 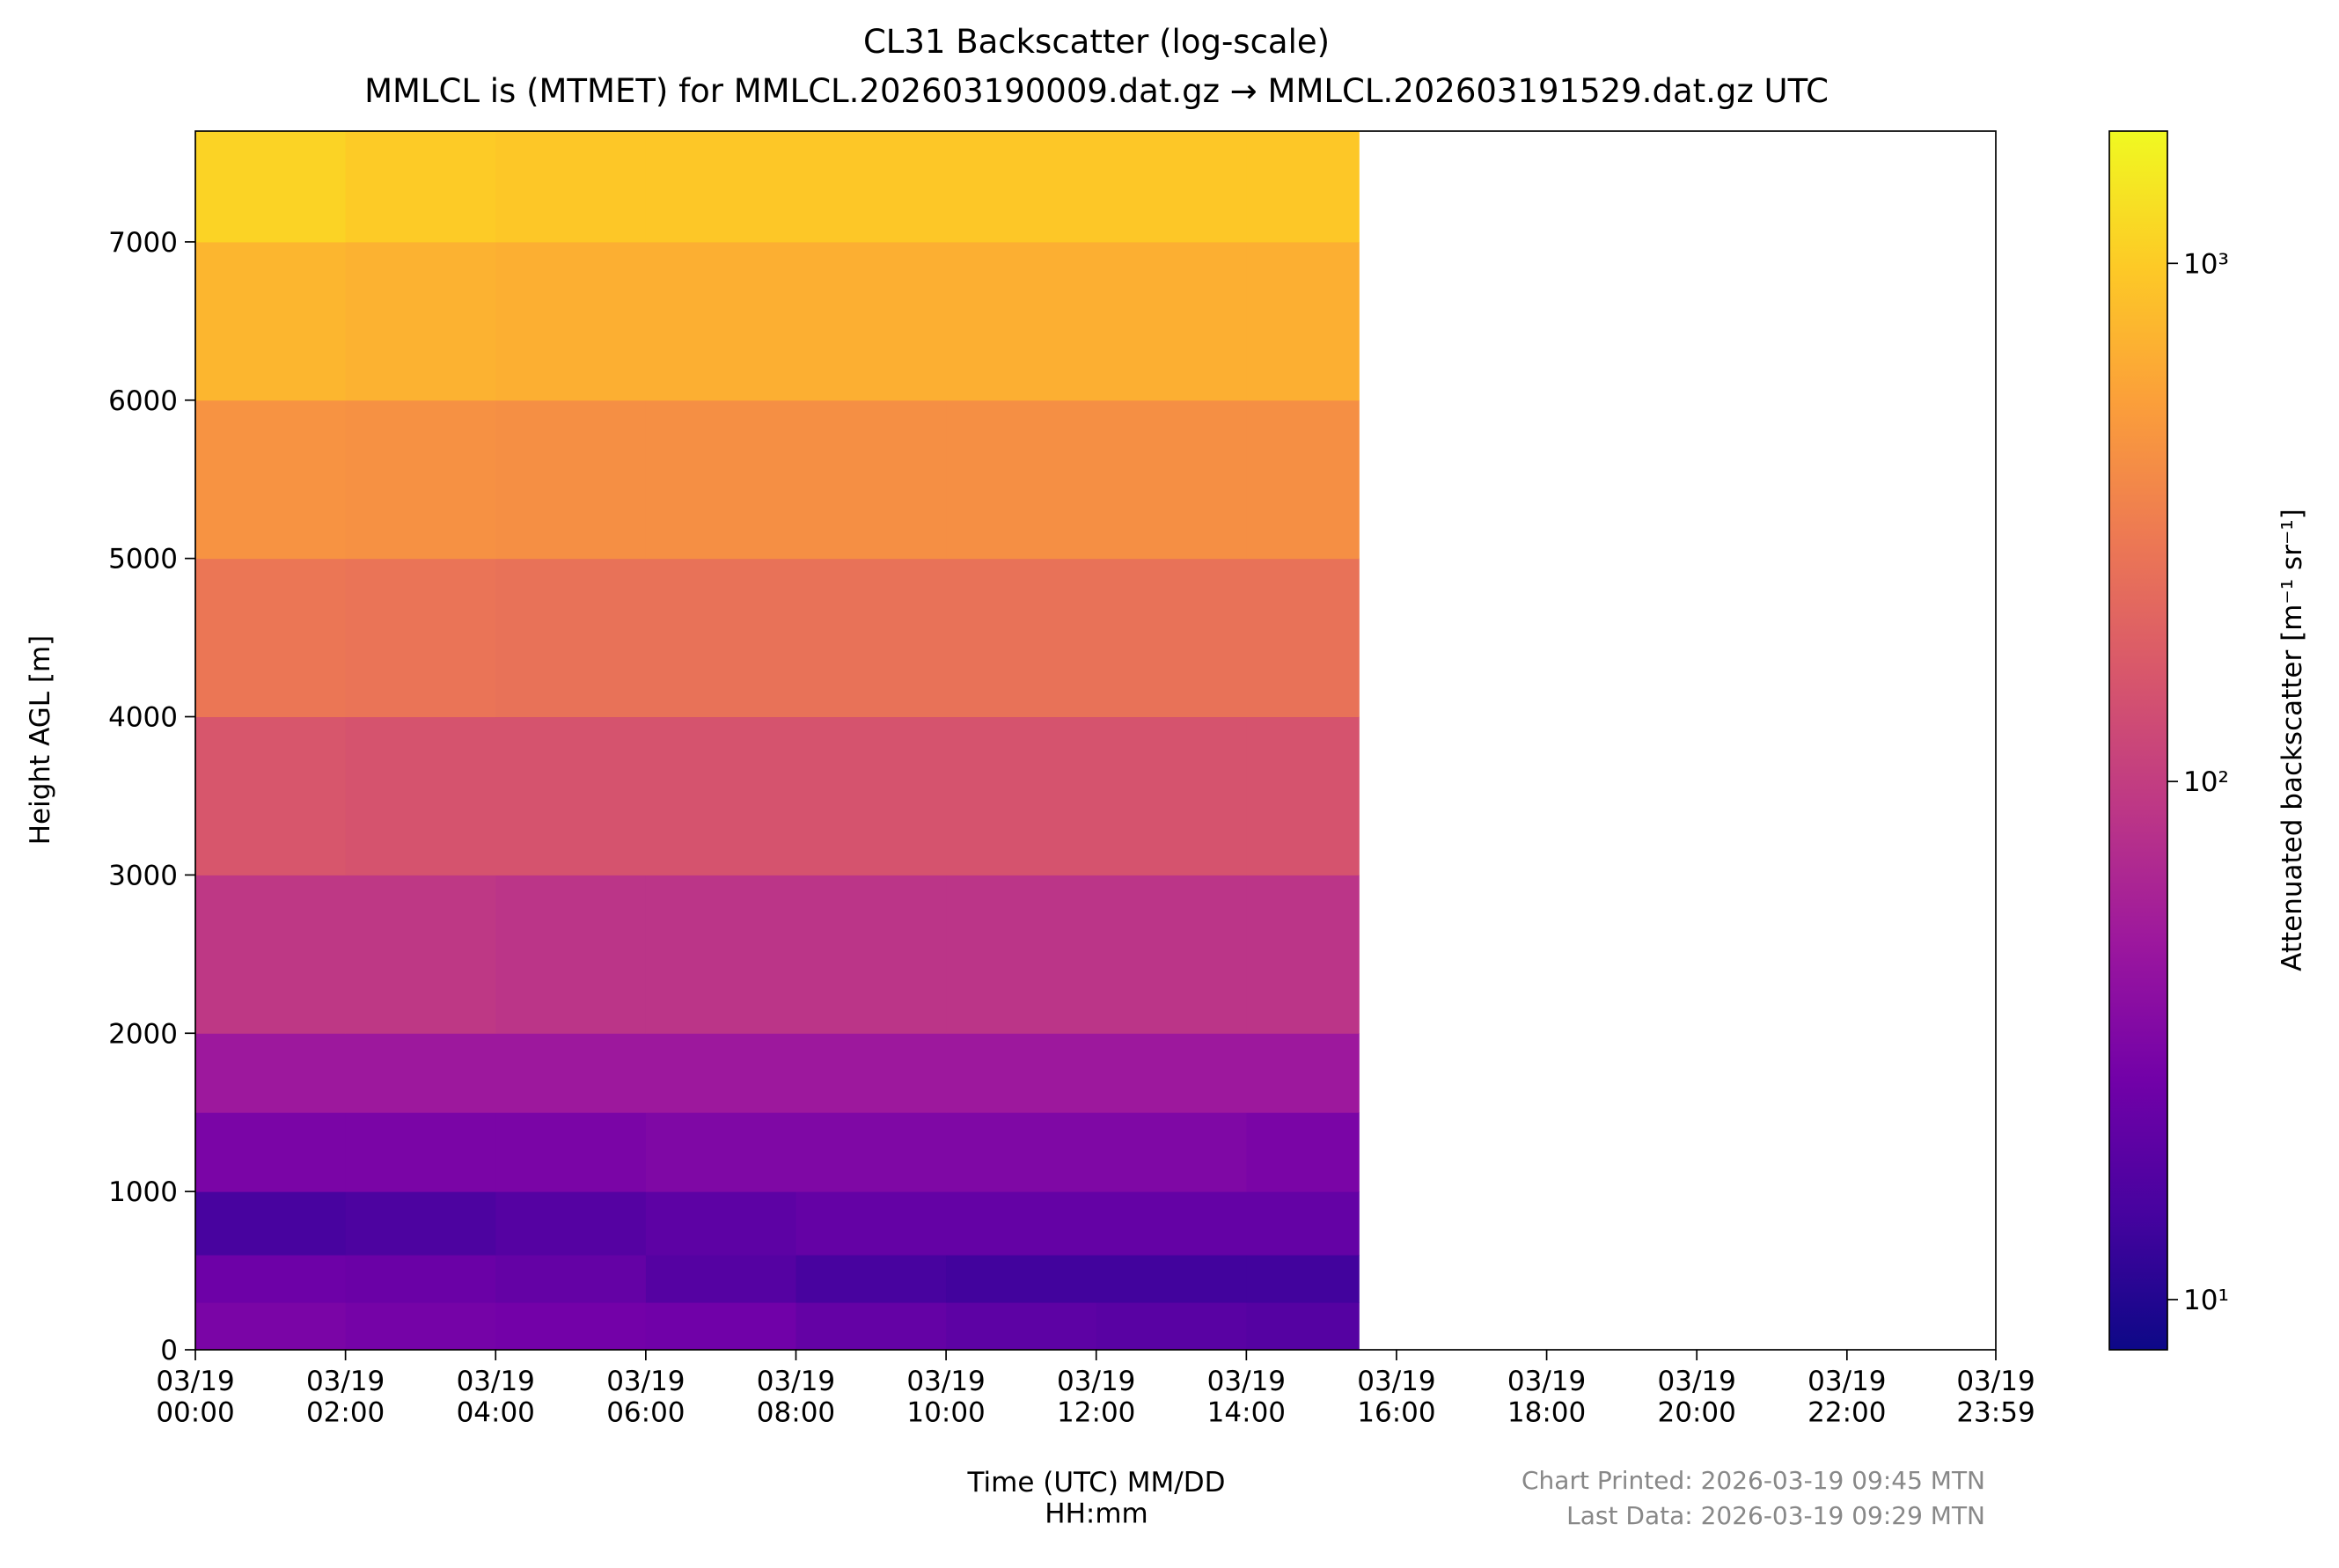 What do you see at coordinates (143, 1192) in the screenshot?
I see `y-tick-label: 1000` at bounding box center [143, 1192].